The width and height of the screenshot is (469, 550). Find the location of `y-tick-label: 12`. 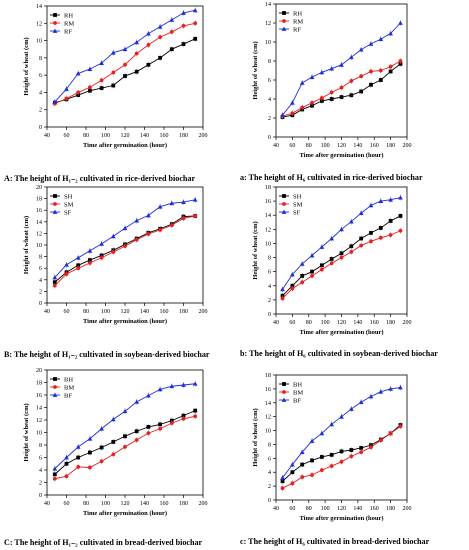

y-tick-label: 12 is located at coordinates (268, 230).